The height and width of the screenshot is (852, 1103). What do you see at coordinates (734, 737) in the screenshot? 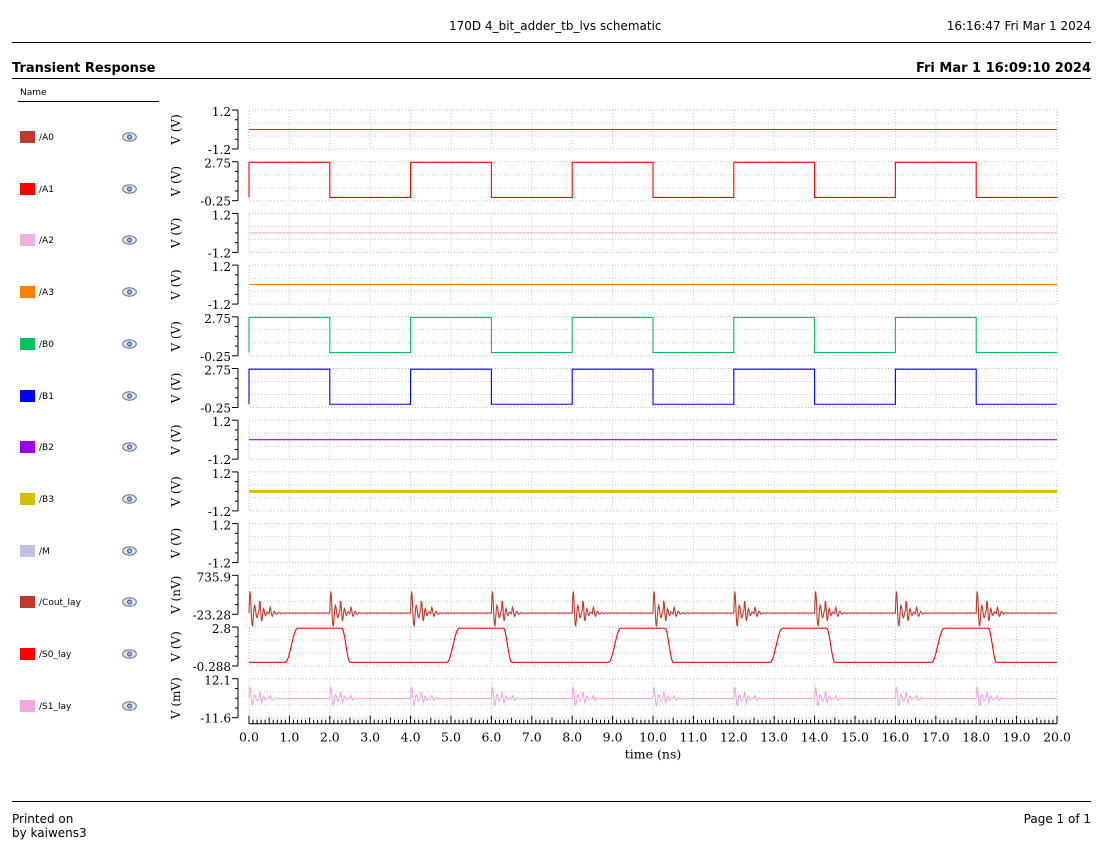
I see `x-tick-label: 12.0` at bounding box center [734, 737].